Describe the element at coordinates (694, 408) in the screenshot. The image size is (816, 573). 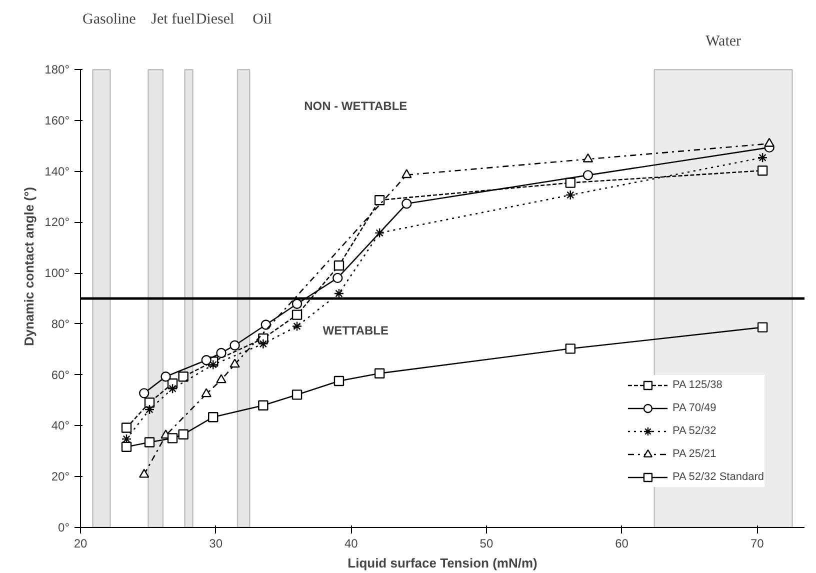
I see `legend-label: PA 70/49` at that location.